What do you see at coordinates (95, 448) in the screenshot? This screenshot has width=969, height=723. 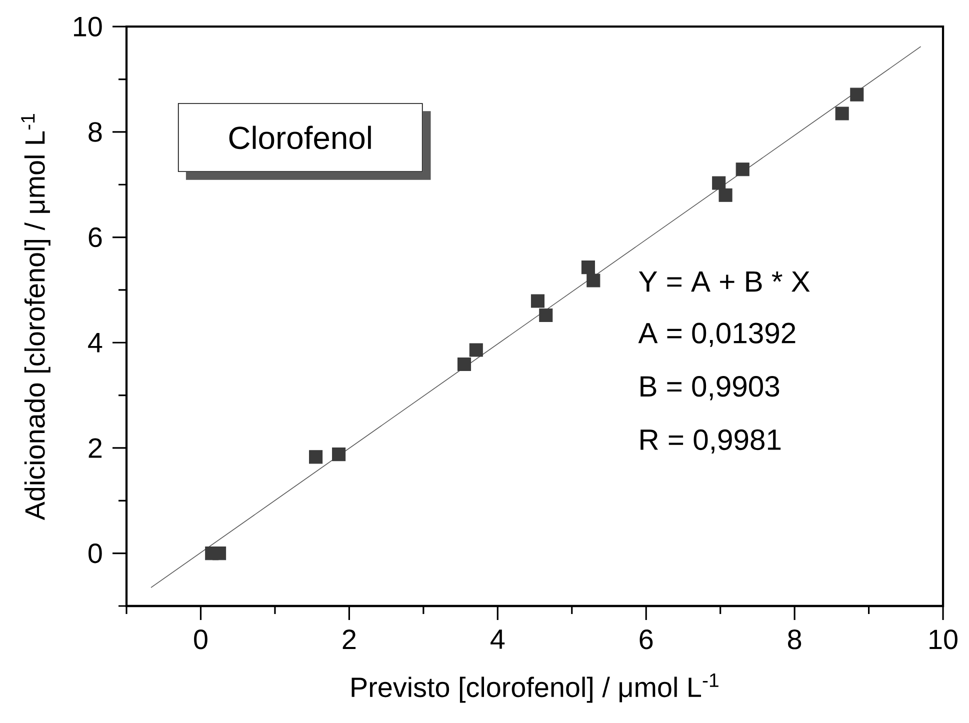 I see `y-tick-label: 2` at bounding box center [95, 448].